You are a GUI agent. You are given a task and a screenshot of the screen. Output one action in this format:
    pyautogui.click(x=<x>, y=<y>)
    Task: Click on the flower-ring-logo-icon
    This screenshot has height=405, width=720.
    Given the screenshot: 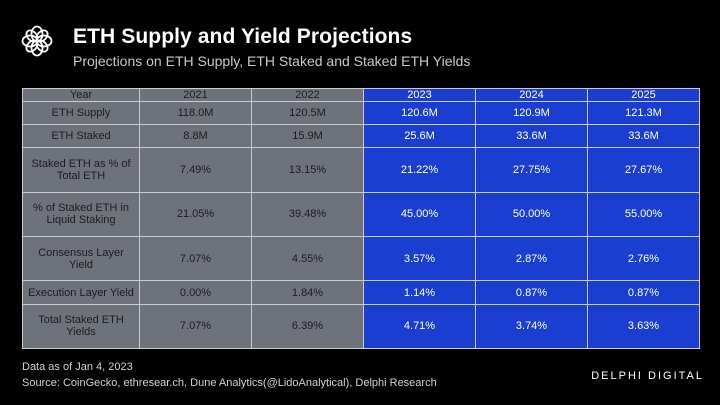 What is the action you would take?
    pyautogui.click(x=37, y=41)
    